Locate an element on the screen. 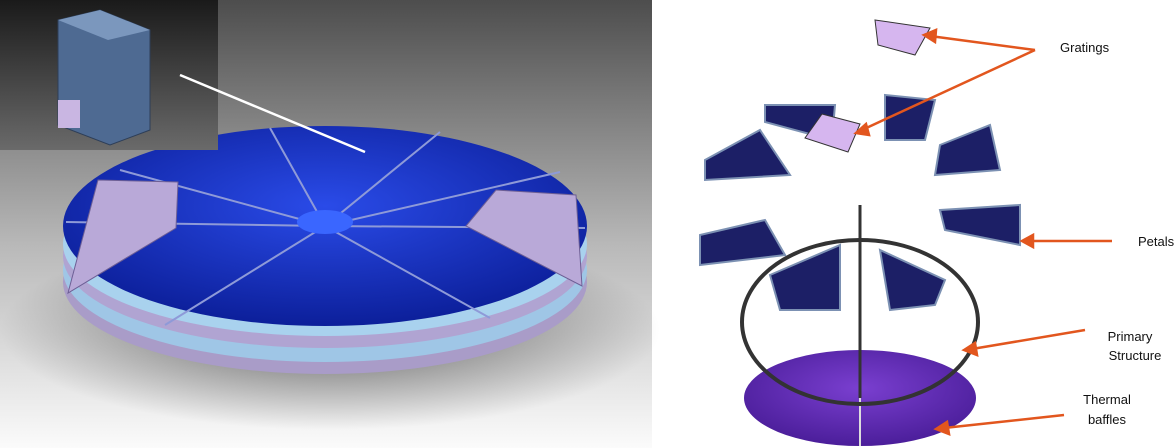 Image resolution: width=1176 pixels, height=448 pixels. label: Thermal is located at coordinates (1107, 399).